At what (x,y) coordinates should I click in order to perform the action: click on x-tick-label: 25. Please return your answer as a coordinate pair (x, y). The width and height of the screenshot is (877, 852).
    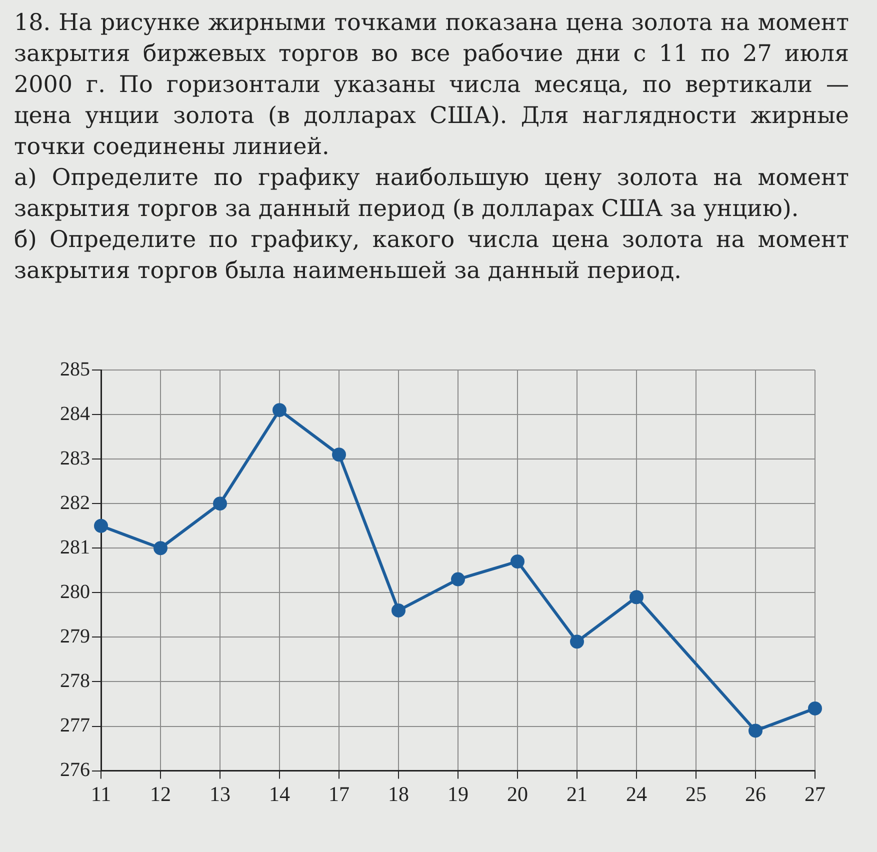
    Looking at the image, I should click on (696, 794).